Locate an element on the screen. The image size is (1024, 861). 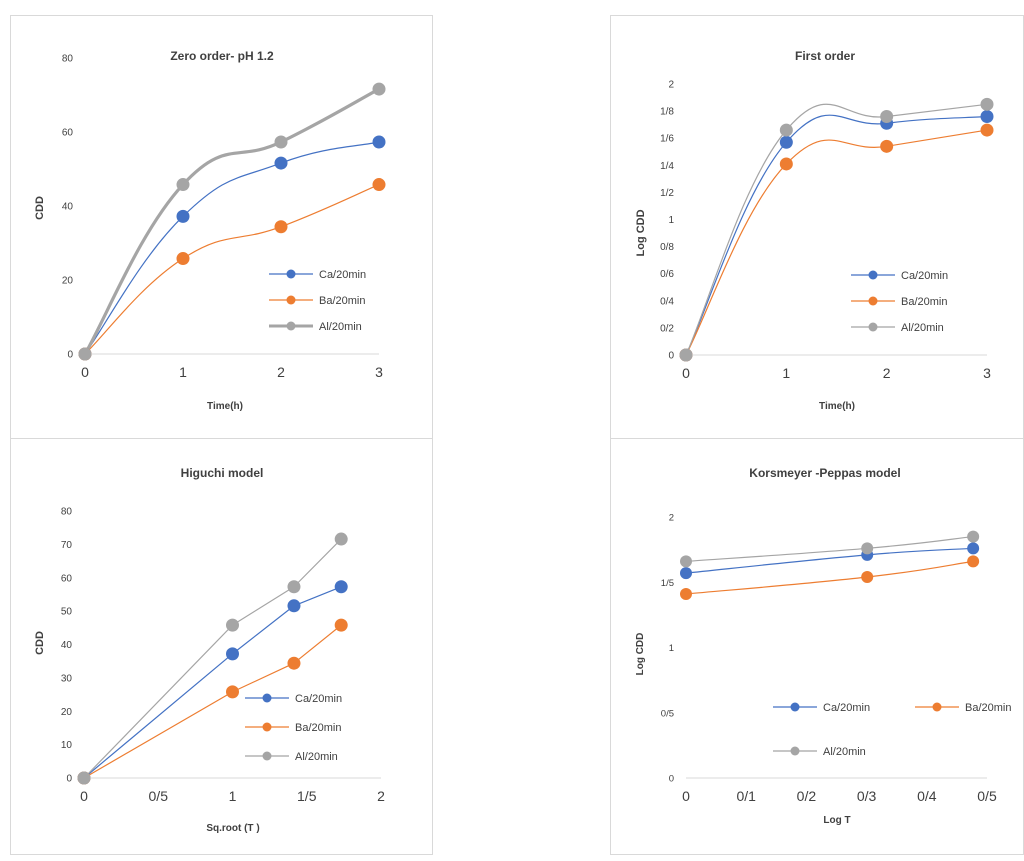
chart-title: First order is located at coordinates (825, 56).